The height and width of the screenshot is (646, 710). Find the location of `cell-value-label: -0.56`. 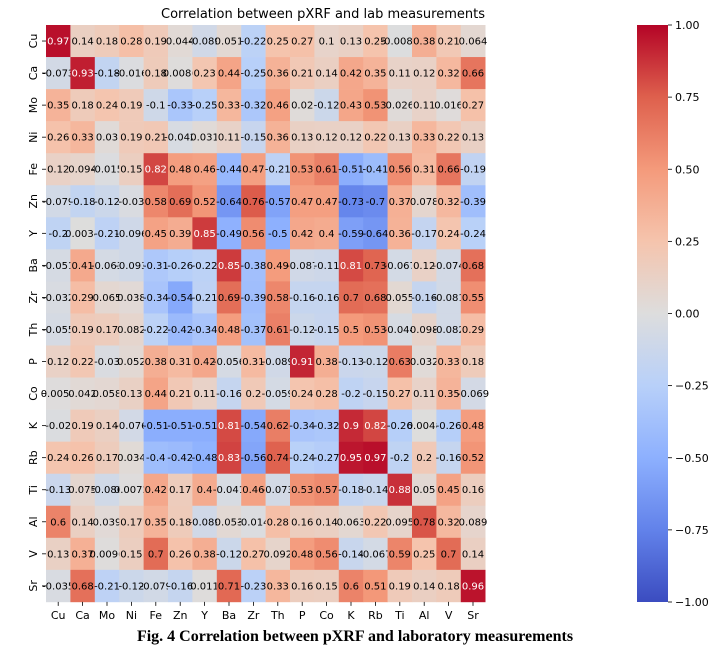

cell-value-label: -0.56 is located at coordinates (253, 458).